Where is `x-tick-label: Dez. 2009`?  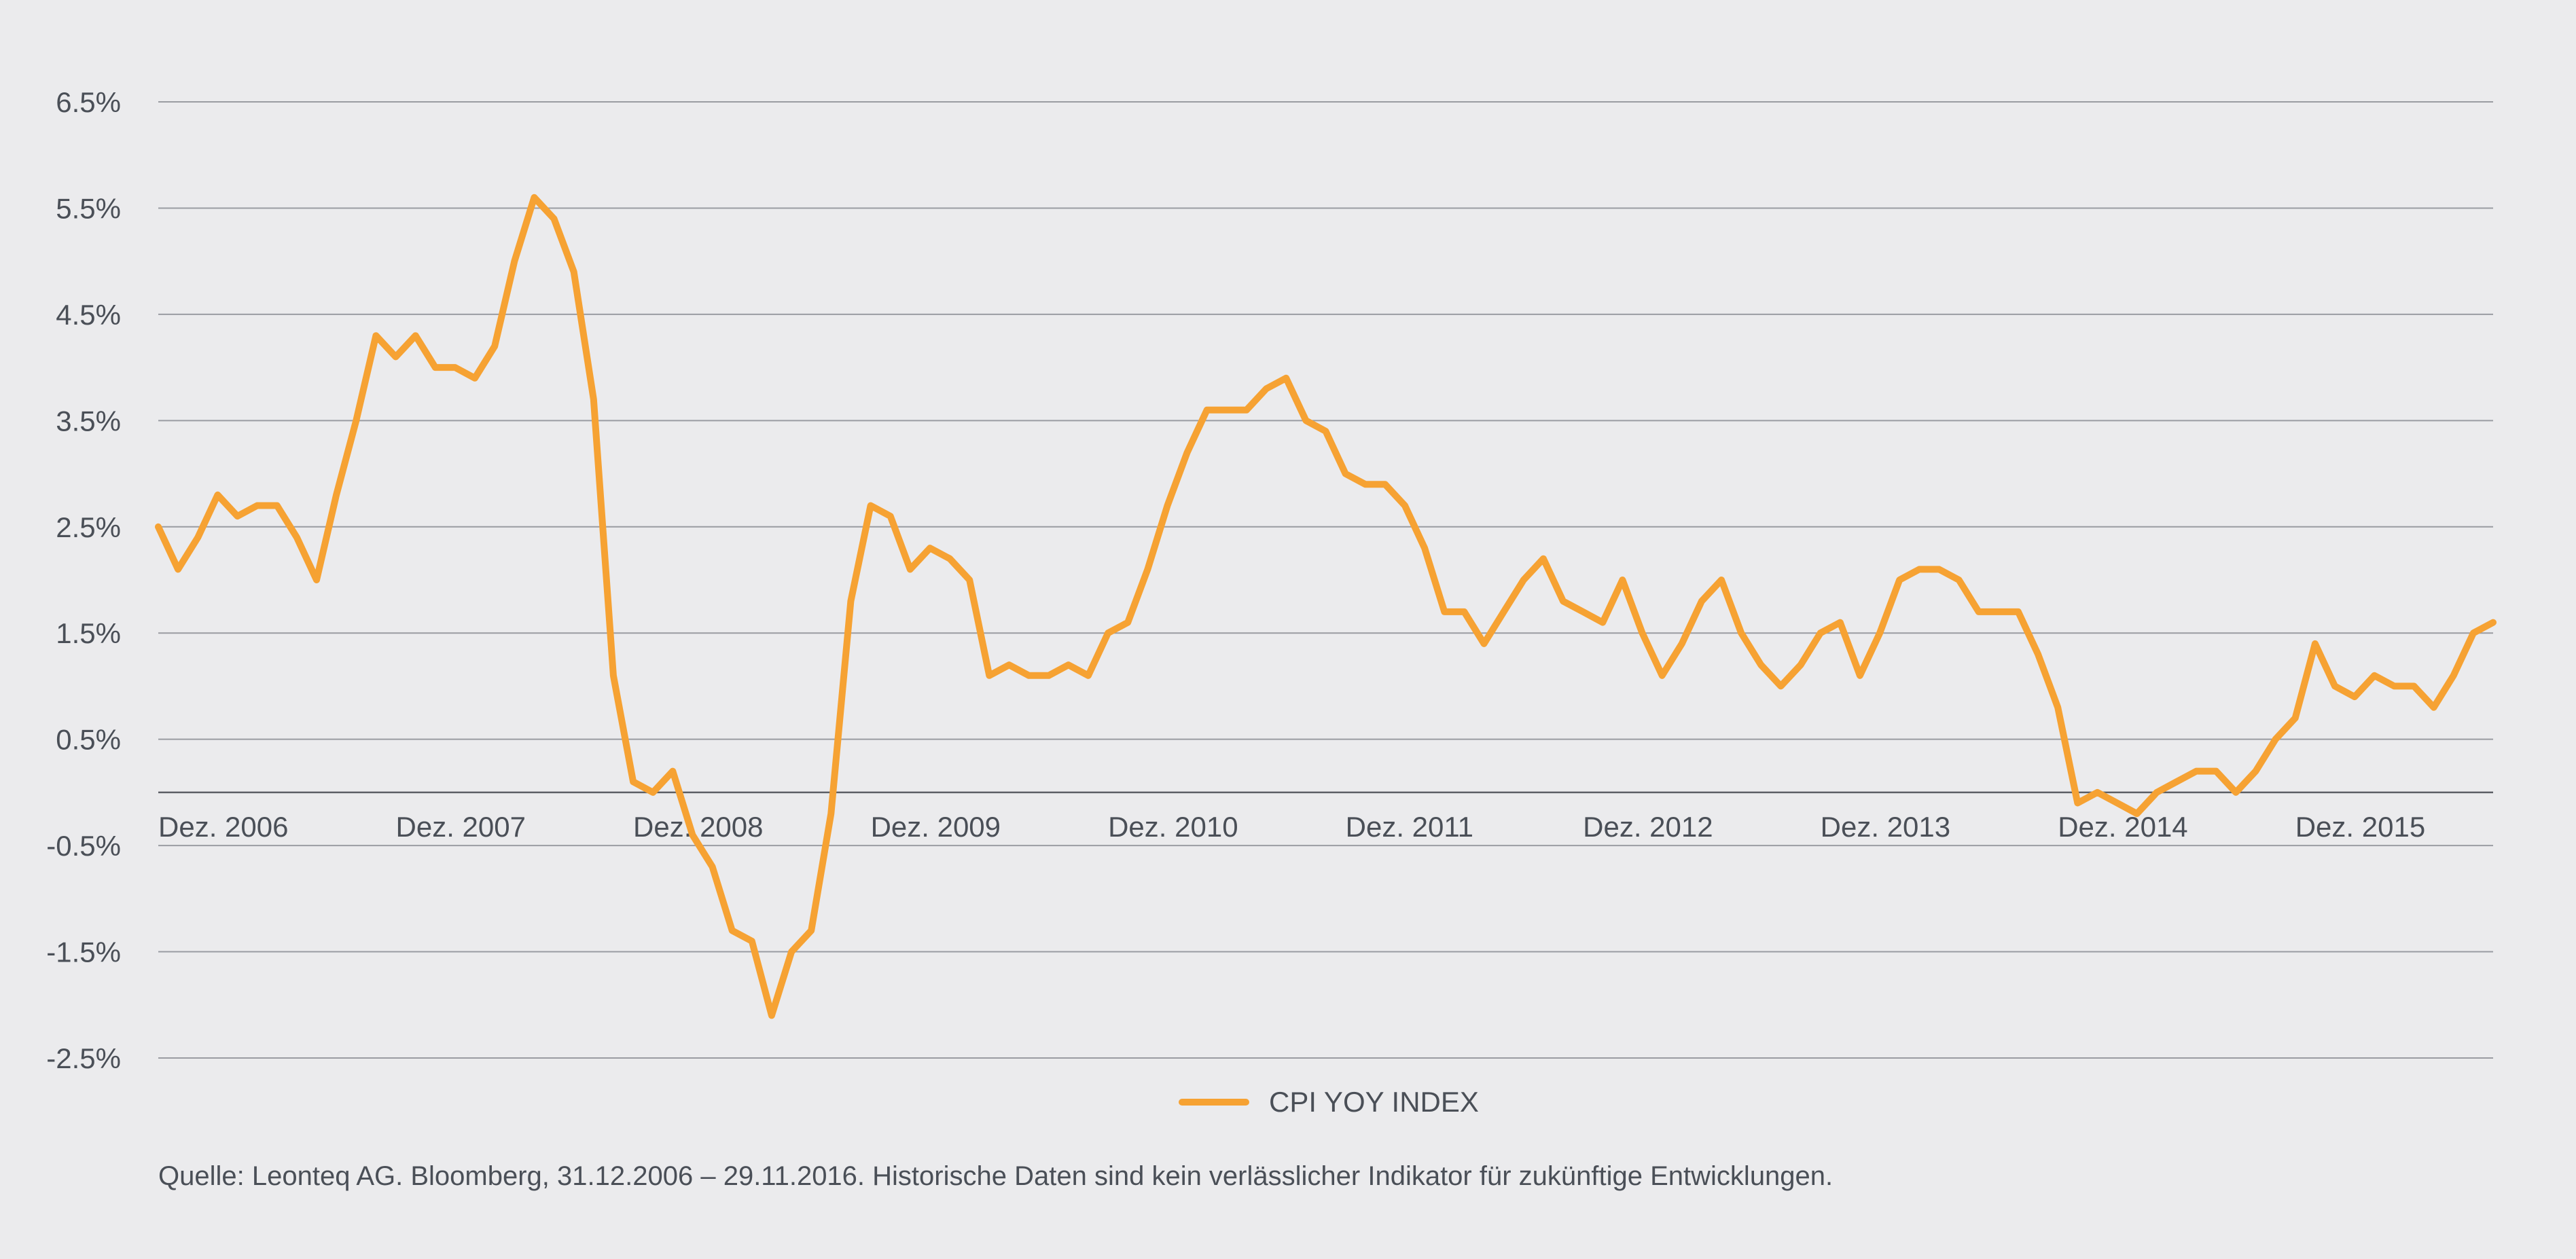
x-tick-label: Dez. 2009 is located at coordinates (936, 827).